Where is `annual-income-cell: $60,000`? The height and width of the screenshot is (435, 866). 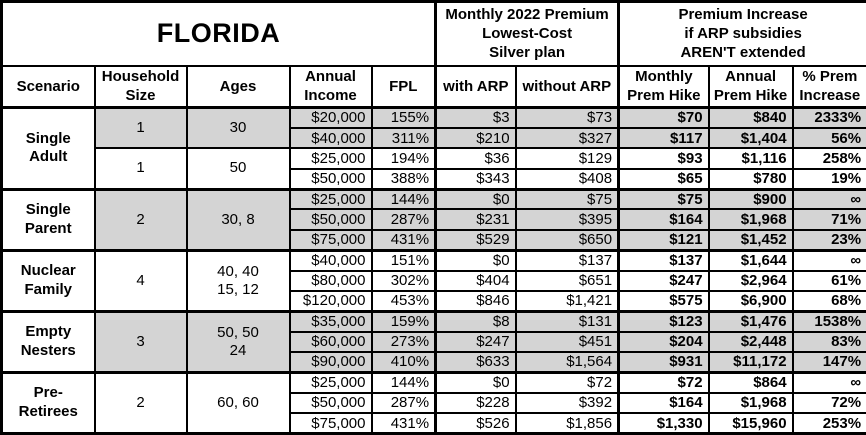 annual-income-cell: $60,000 is located at coordinates (330, 342).